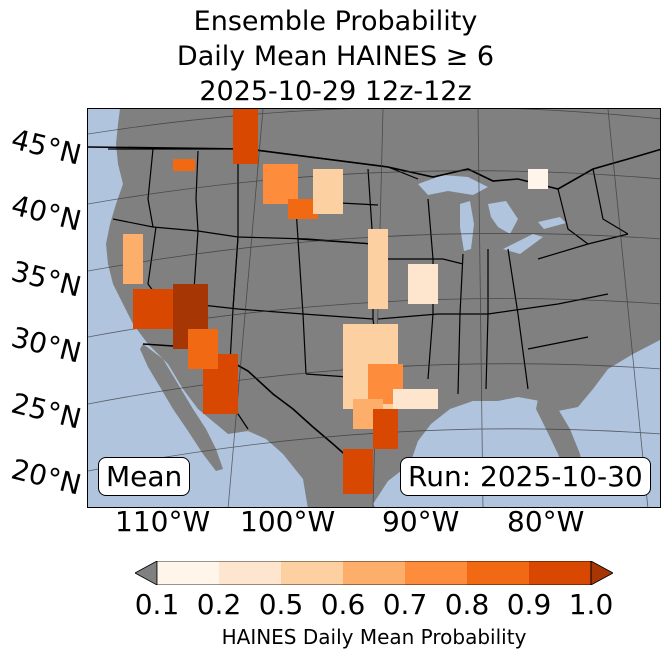 The width and height of the screenshot is (671, 658). Describe the element at coordinates (46, 213) in the screenshot. I see `lat-label-40: 40°N` at that location.